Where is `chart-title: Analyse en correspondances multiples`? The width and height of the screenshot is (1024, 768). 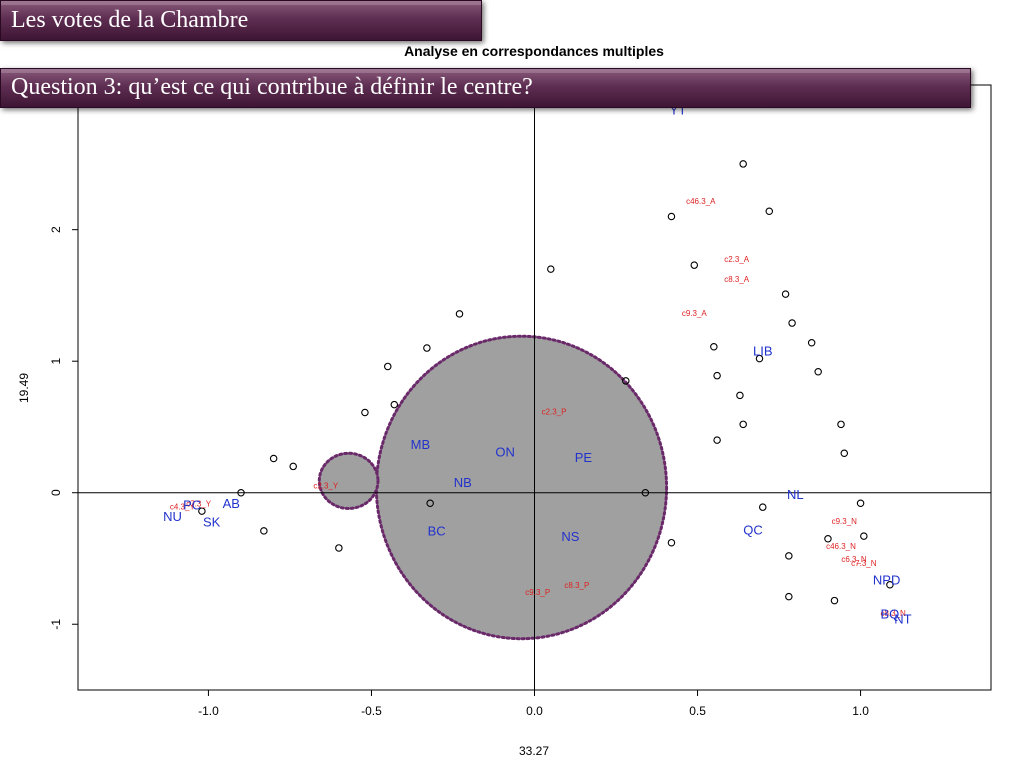
chart-title: Analyse en correspondances multiples is located at coordinates (534, 51).